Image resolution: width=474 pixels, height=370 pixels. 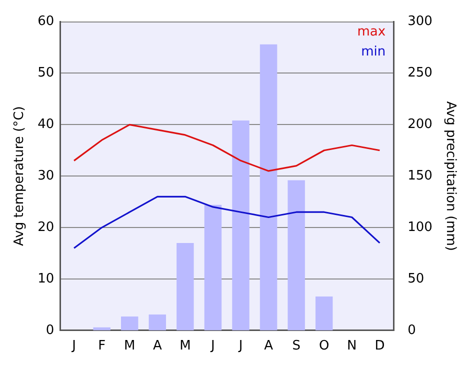 What do you see at coordinates (46, 227) in the screenshot?
I see `y-tick-label: 20` at bounding box center [46, 227].